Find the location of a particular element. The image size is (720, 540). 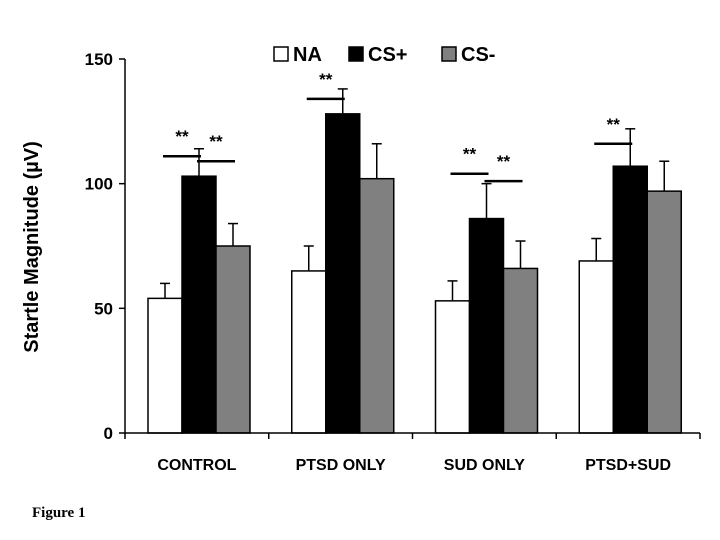

category-label: SUD ONLY is located at coordinates (485, 465).